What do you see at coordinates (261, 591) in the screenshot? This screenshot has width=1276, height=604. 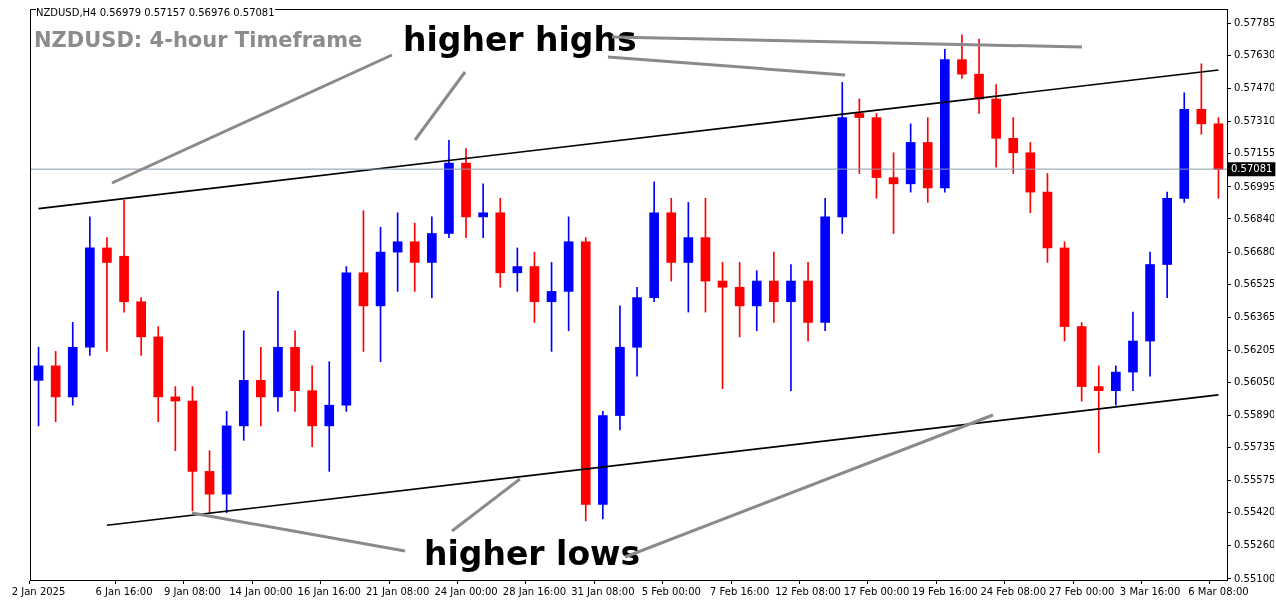 I see `x-tick-label: 14 Jan 00:00` at bounding box center [261, 591].